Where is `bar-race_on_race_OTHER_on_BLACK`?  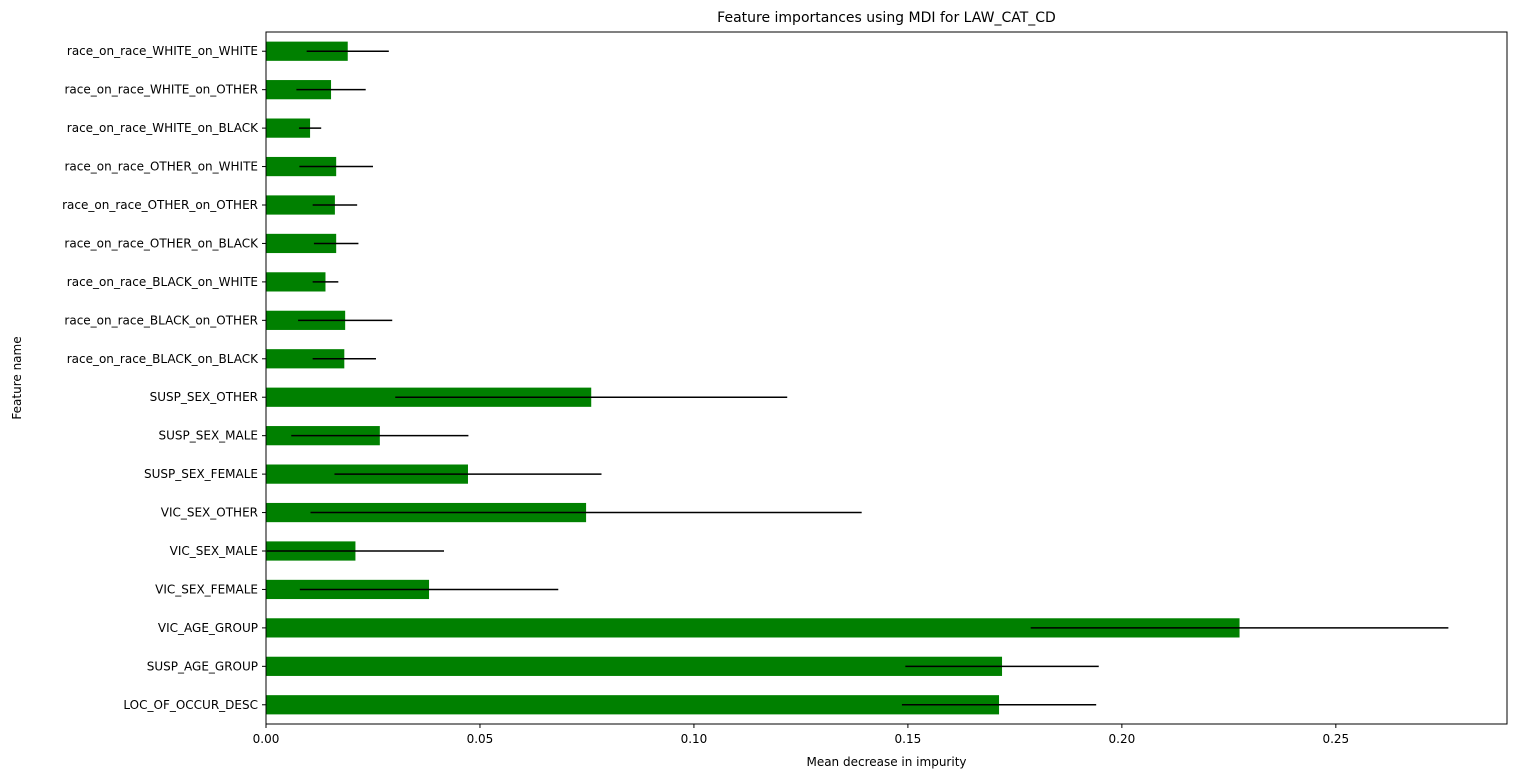
bar-race_on_race_OTHER_on_BLACK is located at coordinates (301, 243).